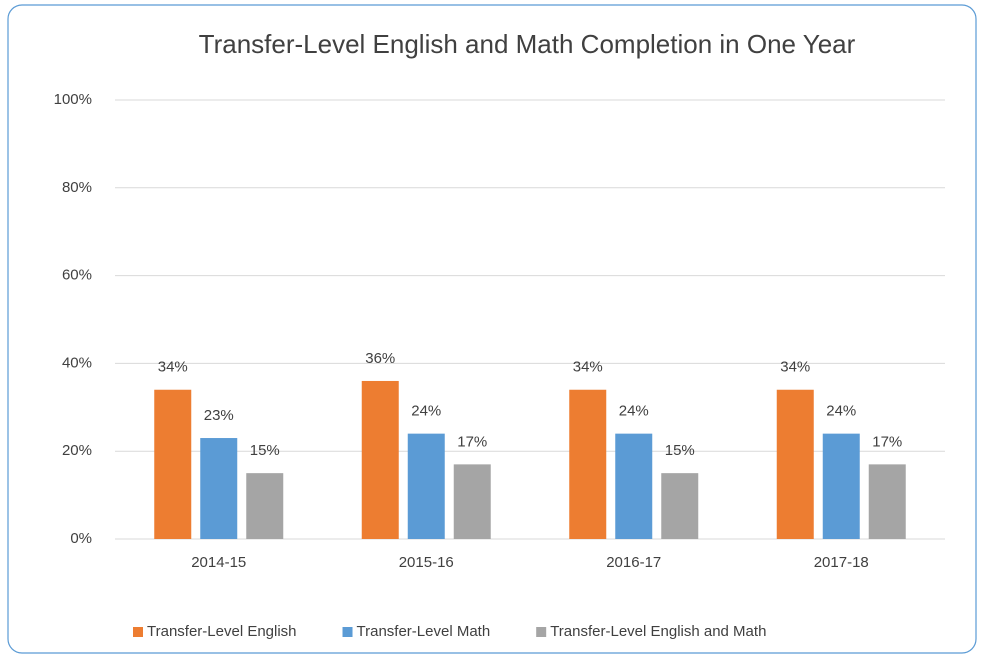 This screenshot has width=984, height=659. Describe the element at coordinates (222, 631) in the screenshot. I see `legend-label: Transfer-Level English` at that location.